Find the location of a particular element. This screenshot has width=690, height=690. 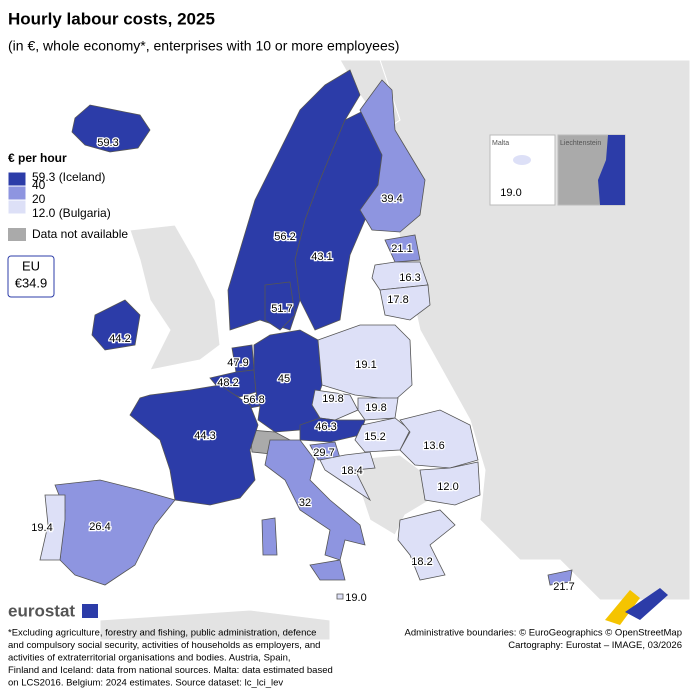

region-value: 45 is located at coordinates (284, 379).